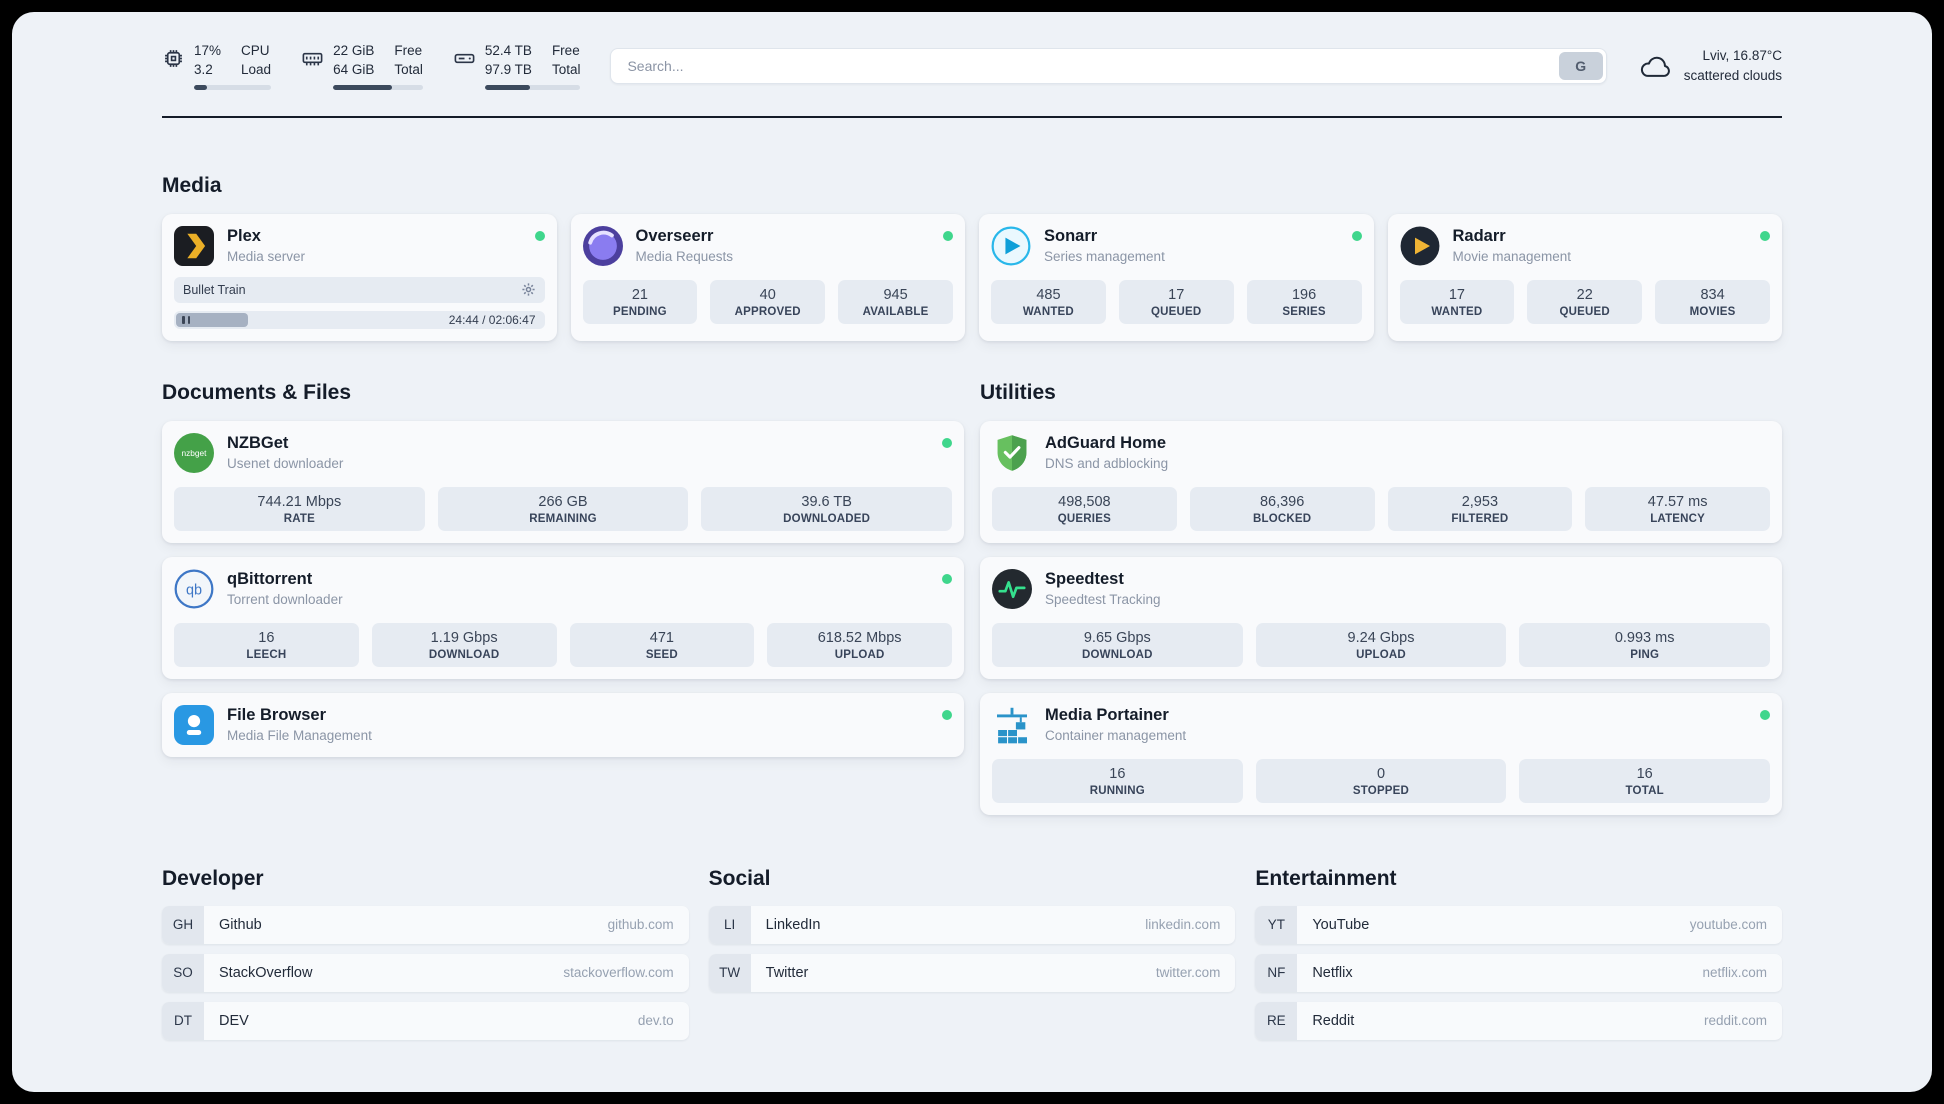  I want to click on stat-value: 9.65 Gbps, so click(1117, 637).